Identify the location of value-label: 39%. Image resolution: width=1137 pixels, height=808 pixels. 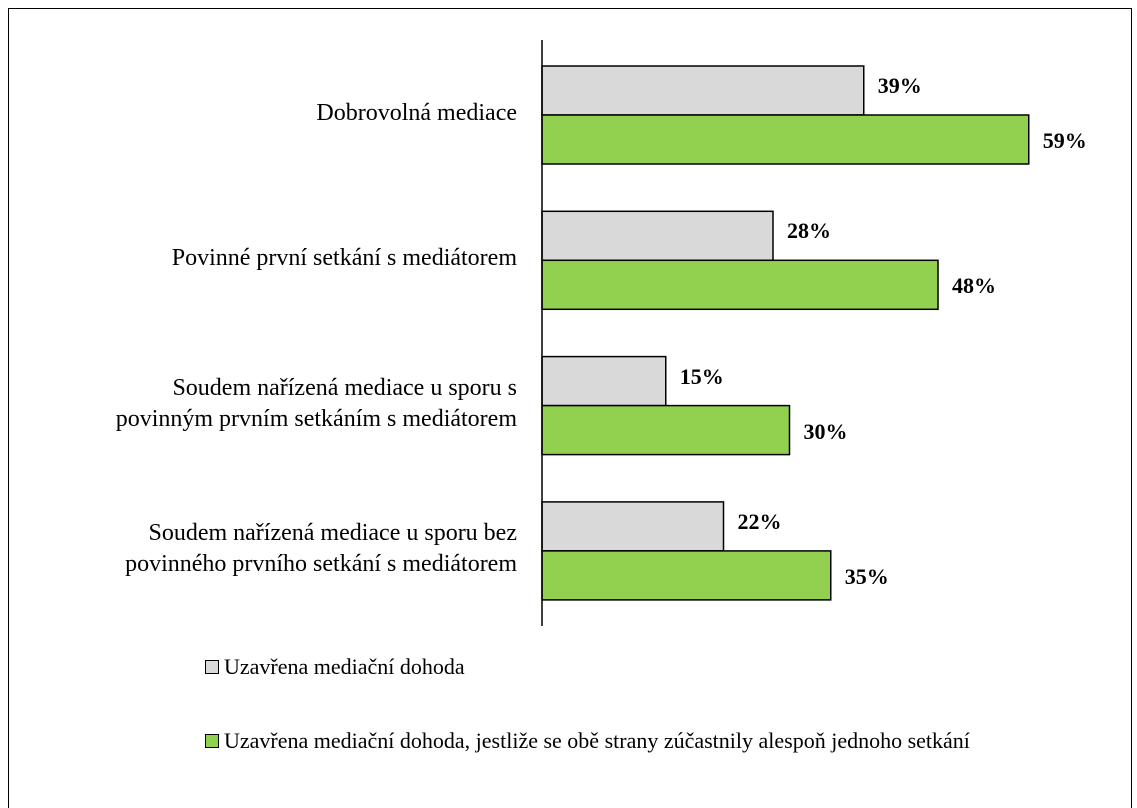
(899, 85).